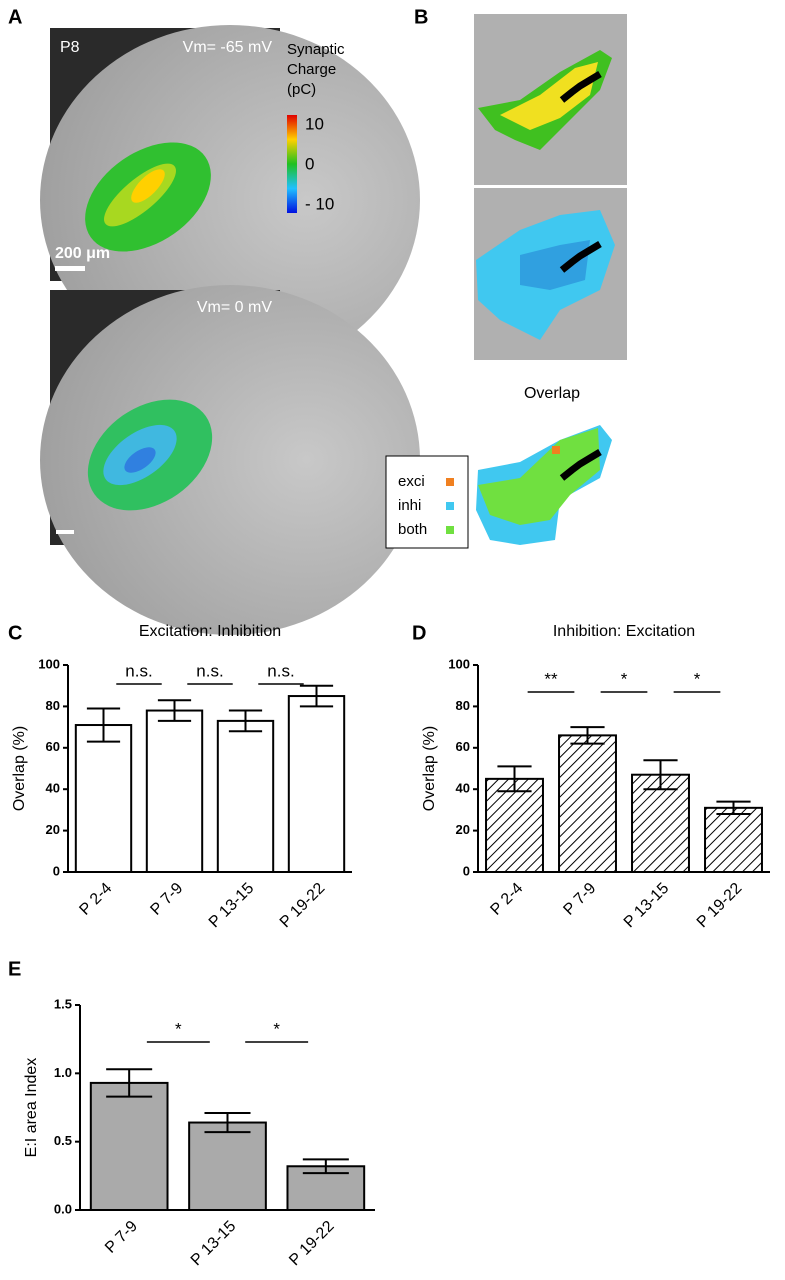 The width and height of the screenshot is (785, 1280). Describe the element at coordinates (412, 529) in the screenshot. I see `legend-label: both` at that location.